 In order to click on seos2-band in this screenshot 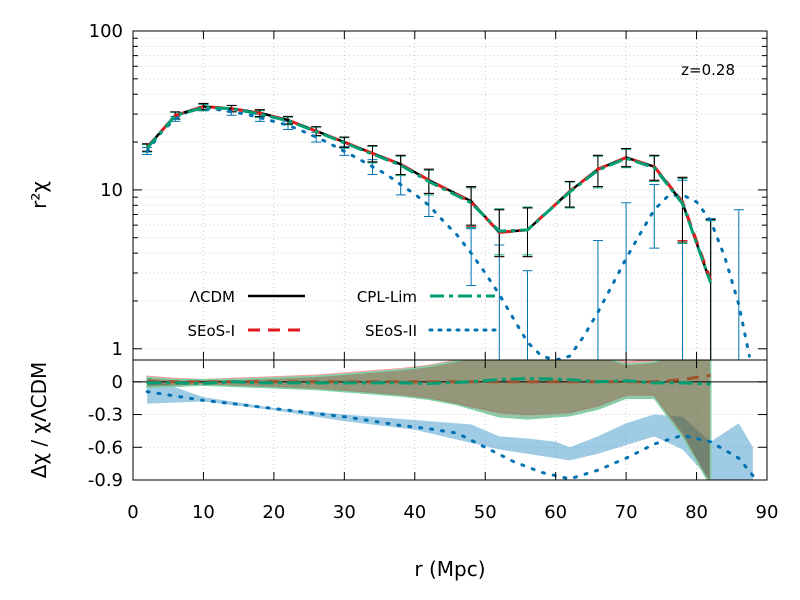, I will do `click(450, 428)`.